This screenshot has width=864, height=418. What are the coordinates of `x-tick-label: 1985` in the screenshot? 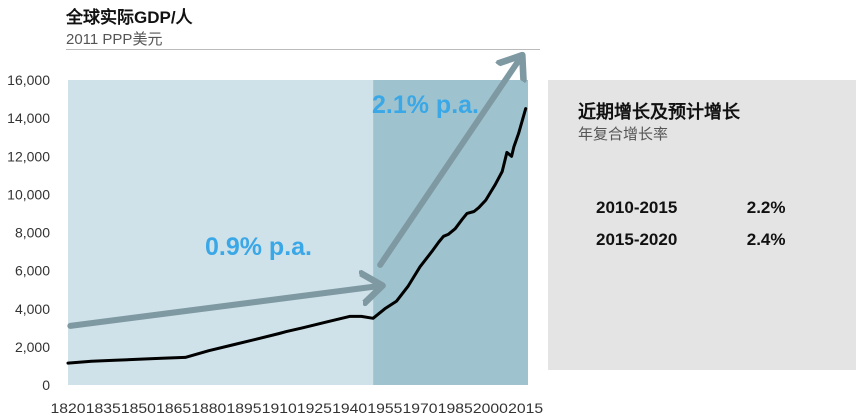 It's located at (455, 408).